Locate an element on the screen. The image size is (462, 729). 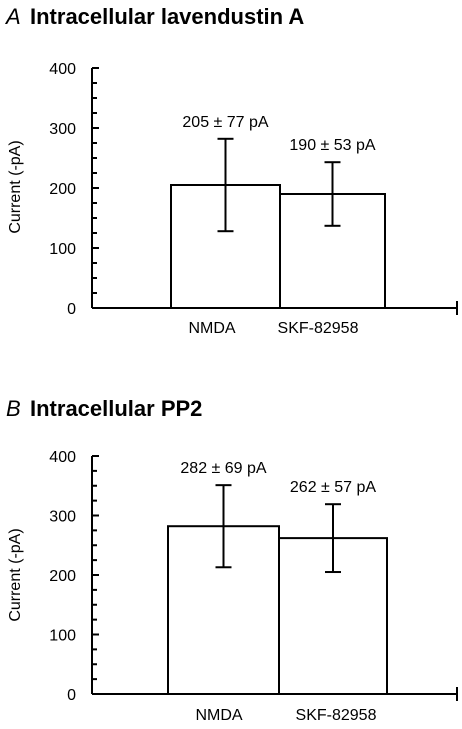
panel-title: Intracellular lavendustin A is located at coordinates (167, 16).